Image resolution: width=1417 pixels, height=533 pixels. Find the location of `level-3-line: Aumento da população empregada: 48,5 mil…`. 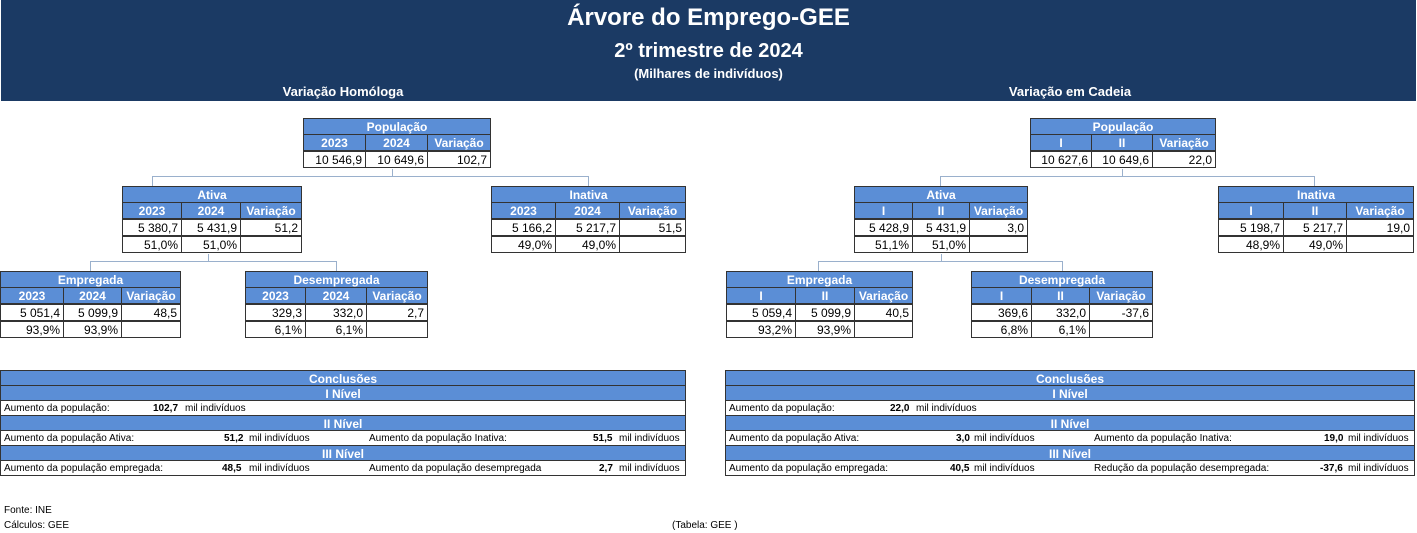

level-3-line: Aumento da população empregada: 48,5 mil… is located at coordinates (343, 468).